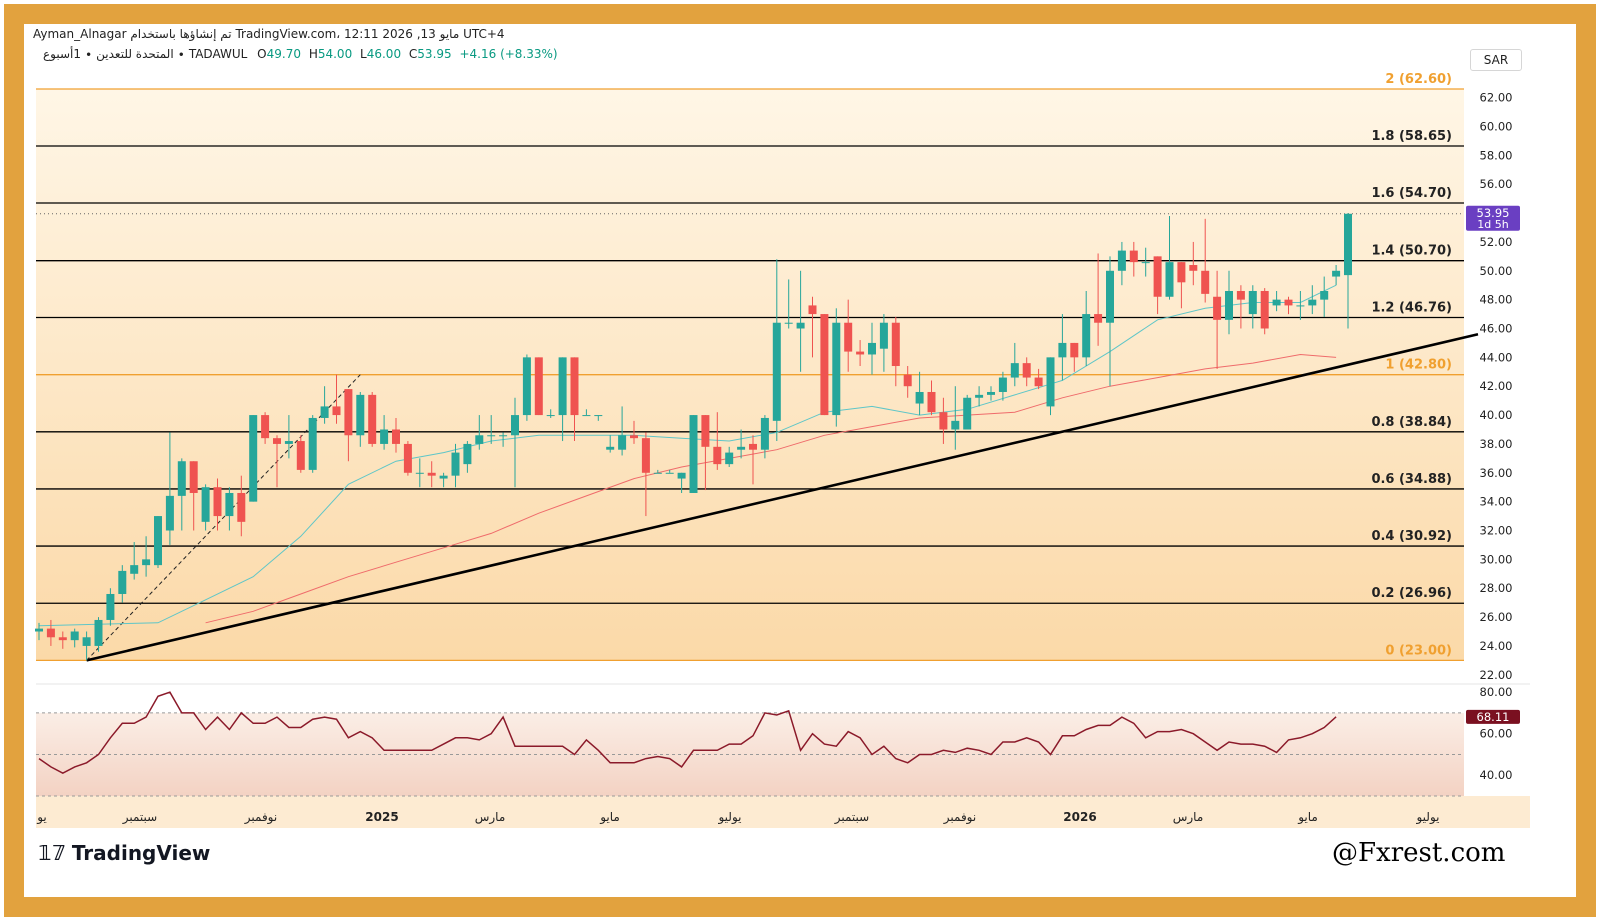 This screenshot has height=921, width=1600. I want to click on tradingview-logo-icon: 𝟙𝟟, so click(52, 853).